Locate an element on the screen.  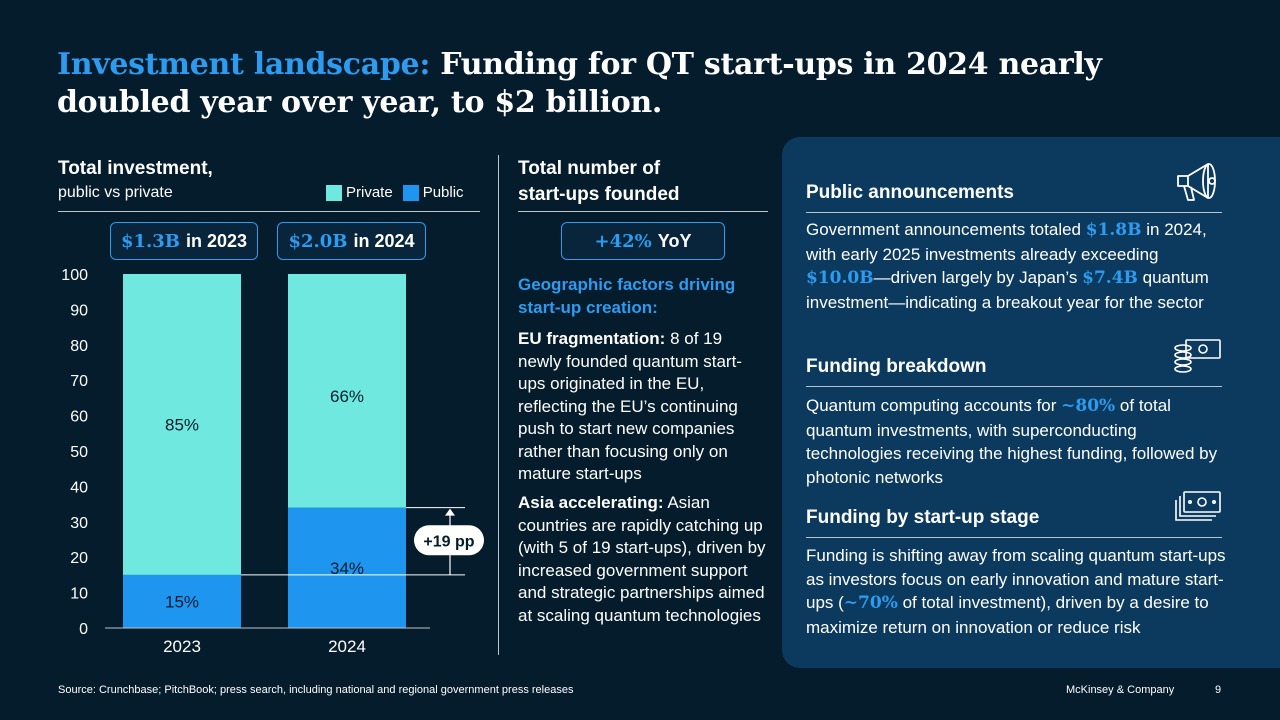
funding-breakdown-heading: Funding breakdown is located at coordinates (896, 366).